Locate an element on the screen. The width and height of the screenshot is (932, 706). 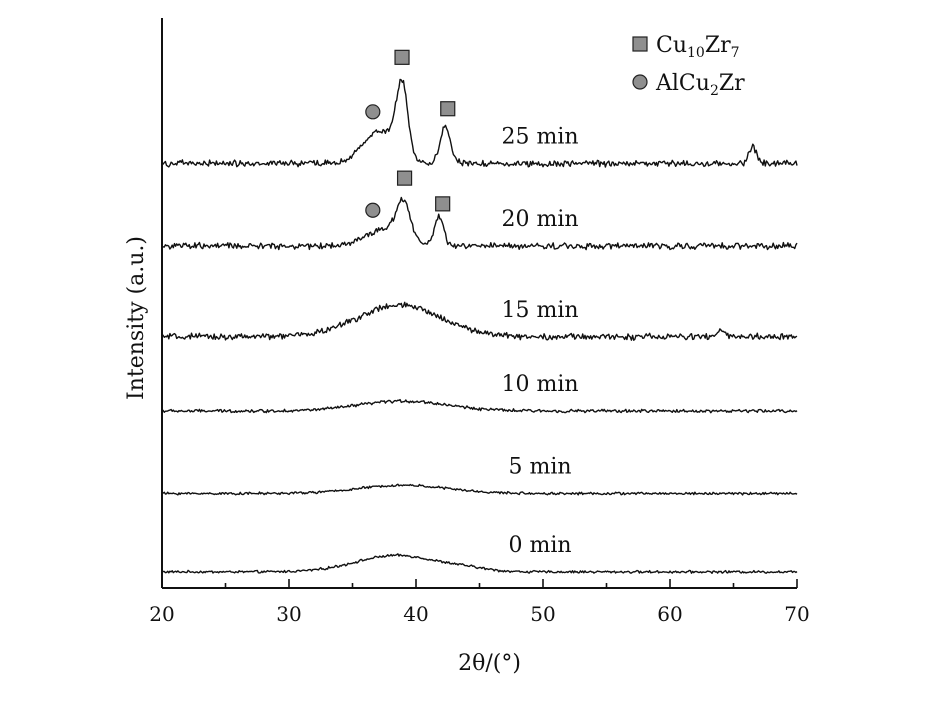
x-tick-label: 20 is located at coordinates (161, 614).